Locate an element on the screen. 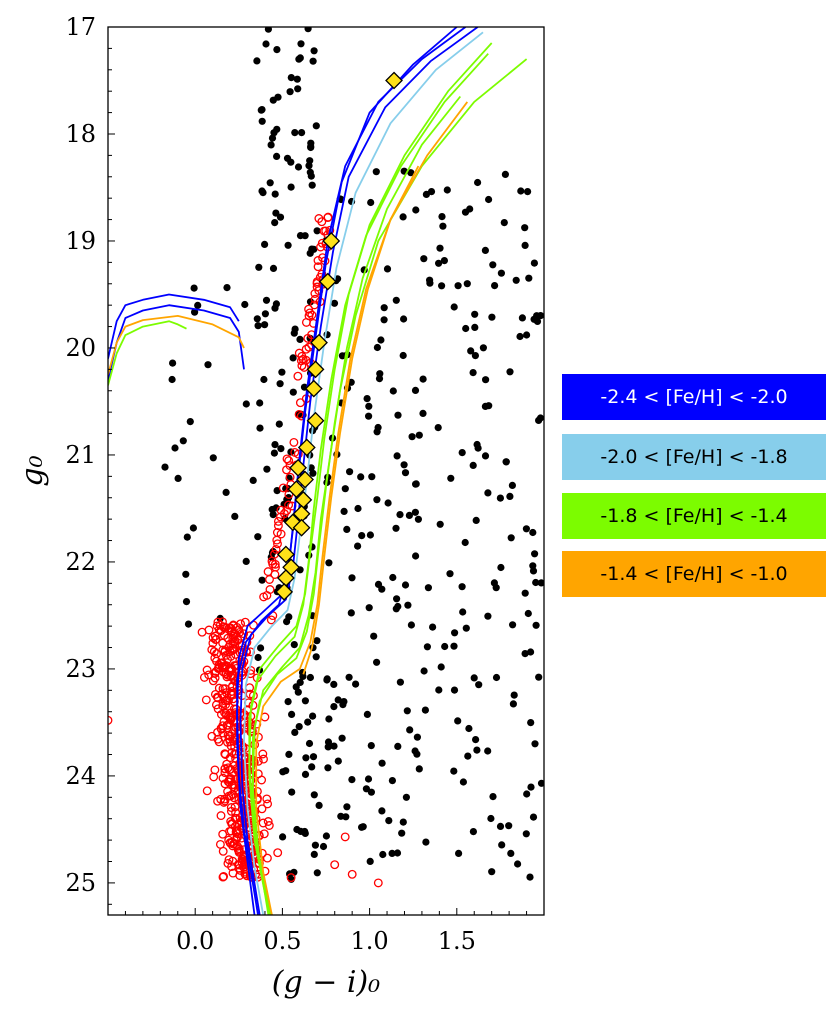 The image size is (830, 1019). y-tick-label: 22 is located at coordinates (80, 562).